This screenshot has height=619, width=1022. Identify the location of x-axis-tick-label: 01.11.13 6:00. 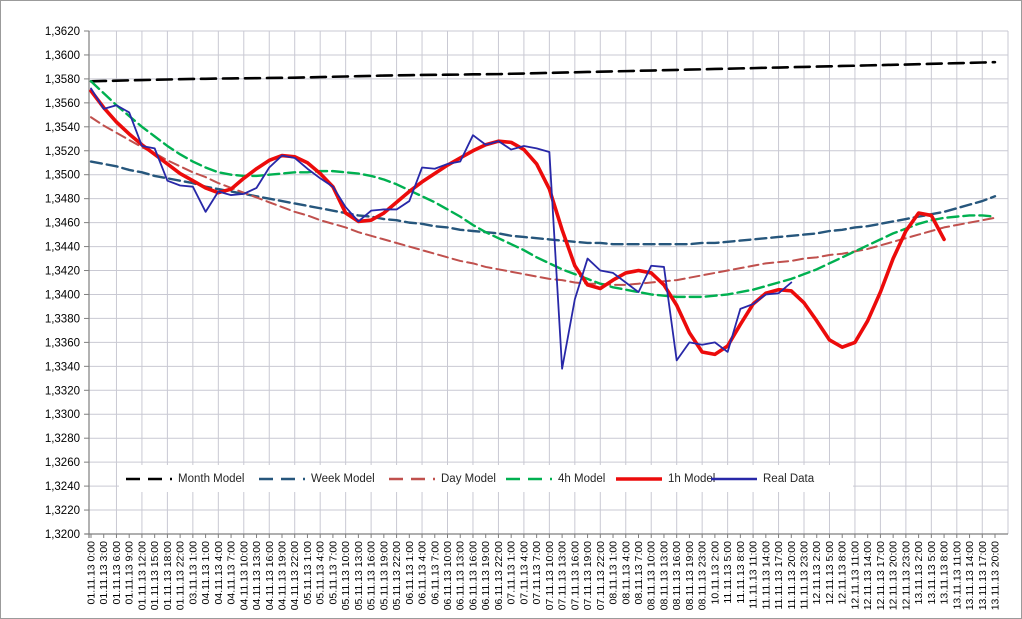
(117, 573).